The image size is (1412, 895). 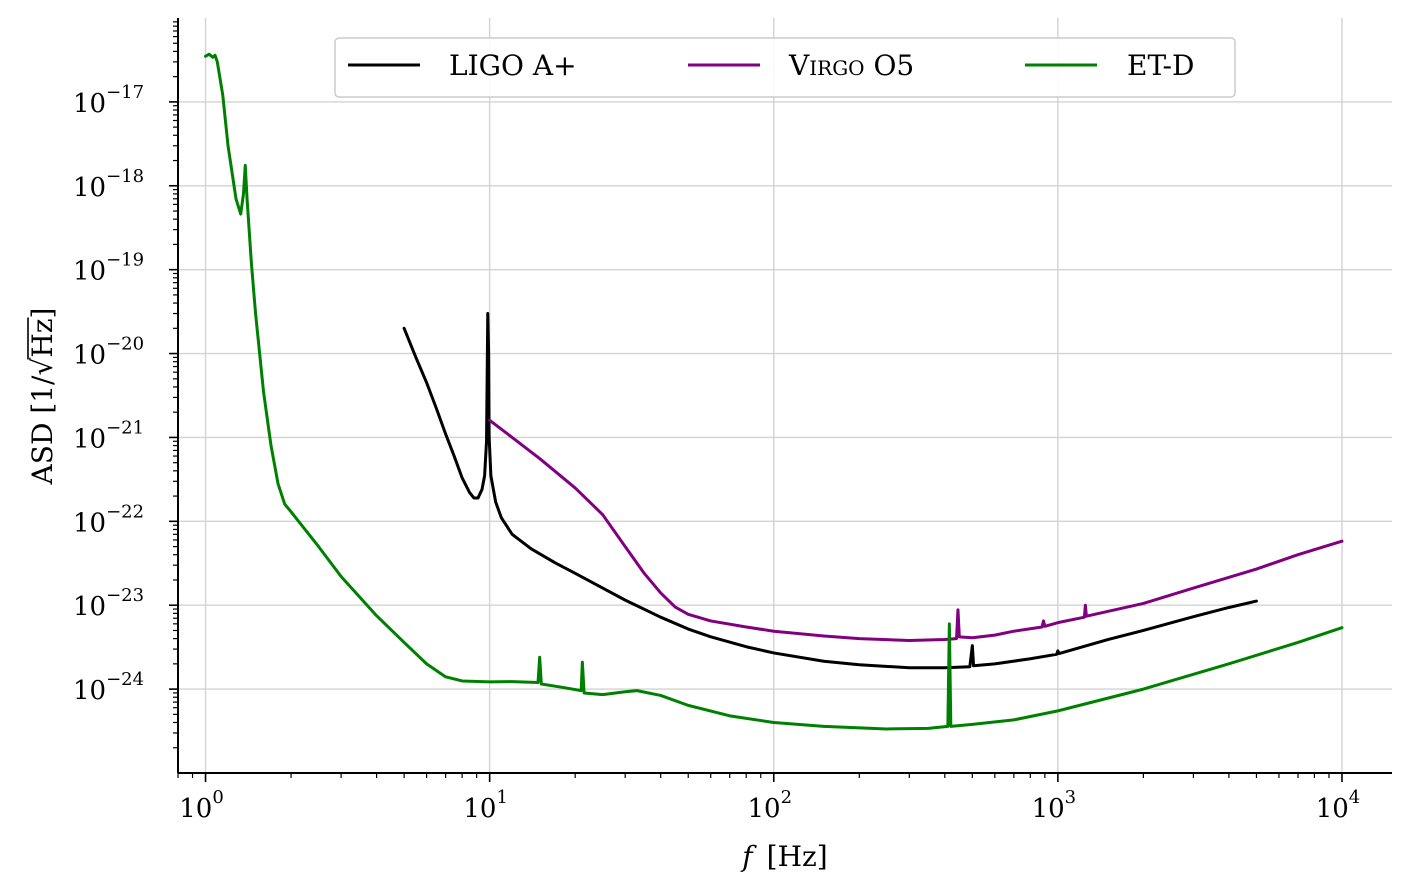 I want to click on x-tick-label: 10⁰, so click(x=201, y=805).